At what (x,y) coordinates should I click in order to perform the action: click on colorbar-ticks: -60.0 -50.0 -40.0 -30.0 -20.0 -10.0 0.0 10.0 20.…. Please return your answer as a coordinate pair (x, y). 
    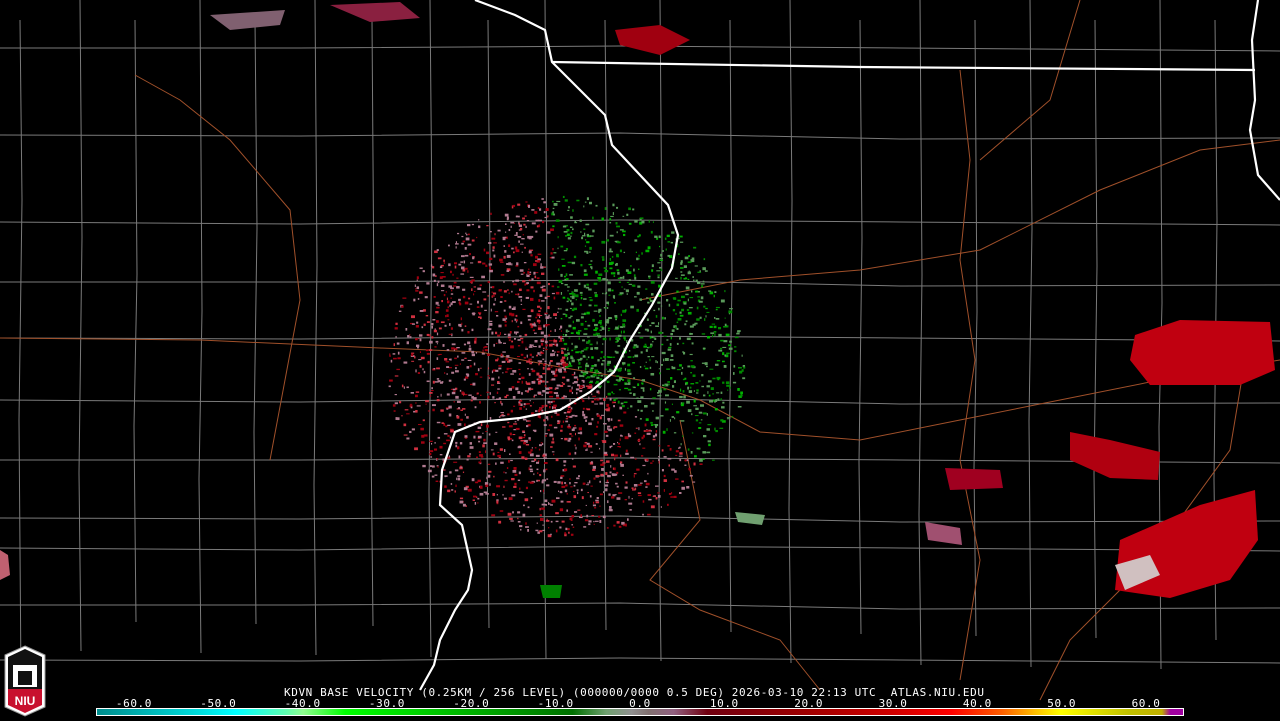
    Looking at the image, I should click on (640, 703).